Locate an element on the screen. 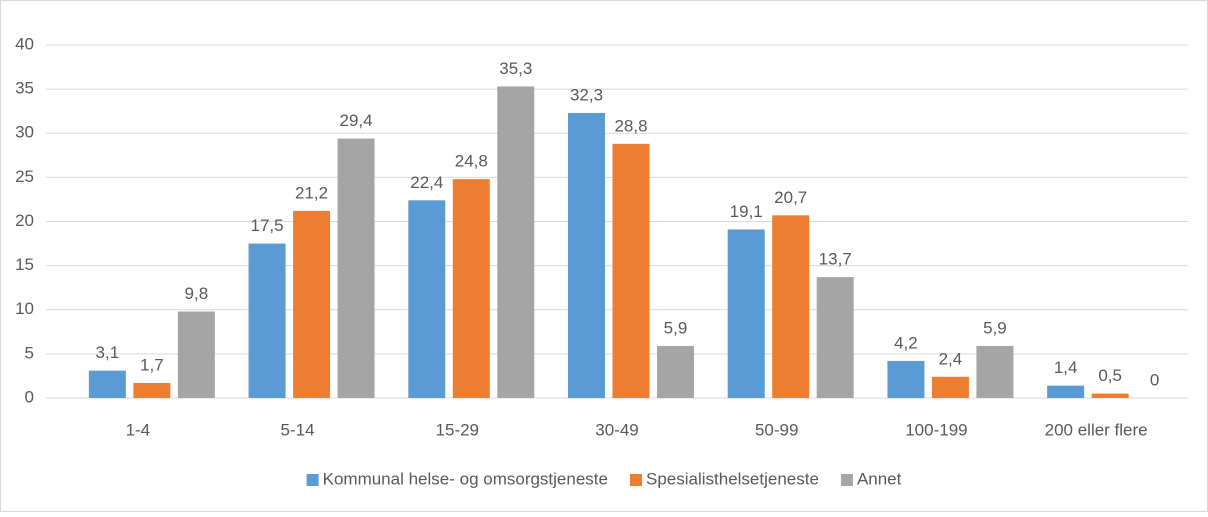 The width and height of the screenshot is (1208, 517). data-label: 24,8 is located at coordinates (471, 161).